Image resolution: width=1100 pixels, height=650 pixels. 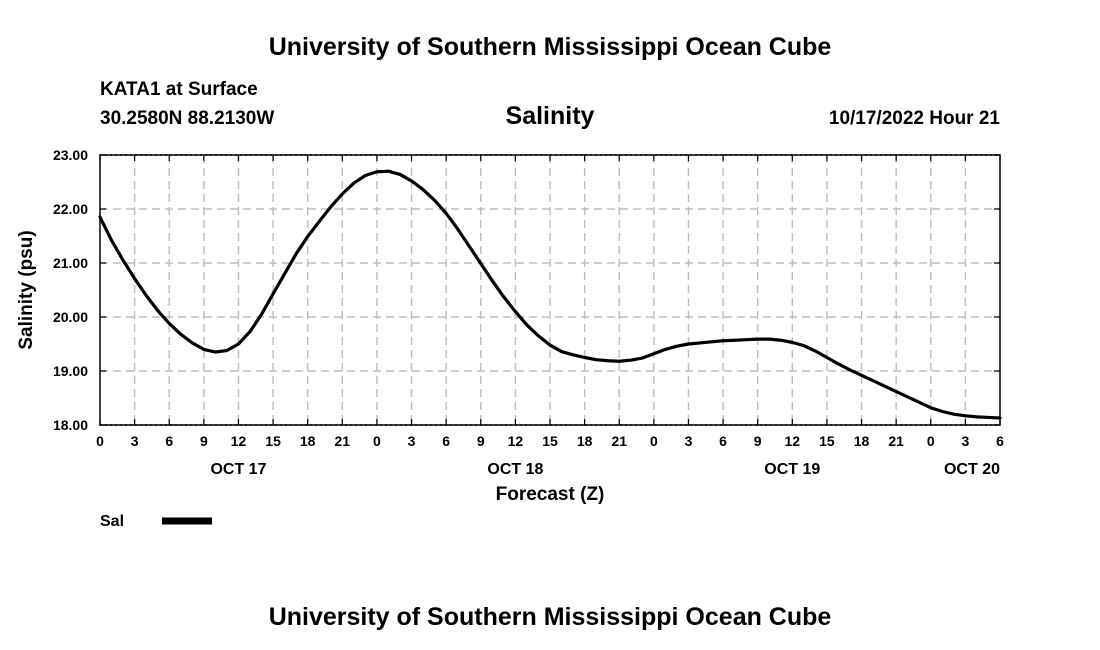 What do you see at coordinates (446, 441) in the screenshot?
I see `x-tick-label-10: 6` at bounding box center [446, 441].